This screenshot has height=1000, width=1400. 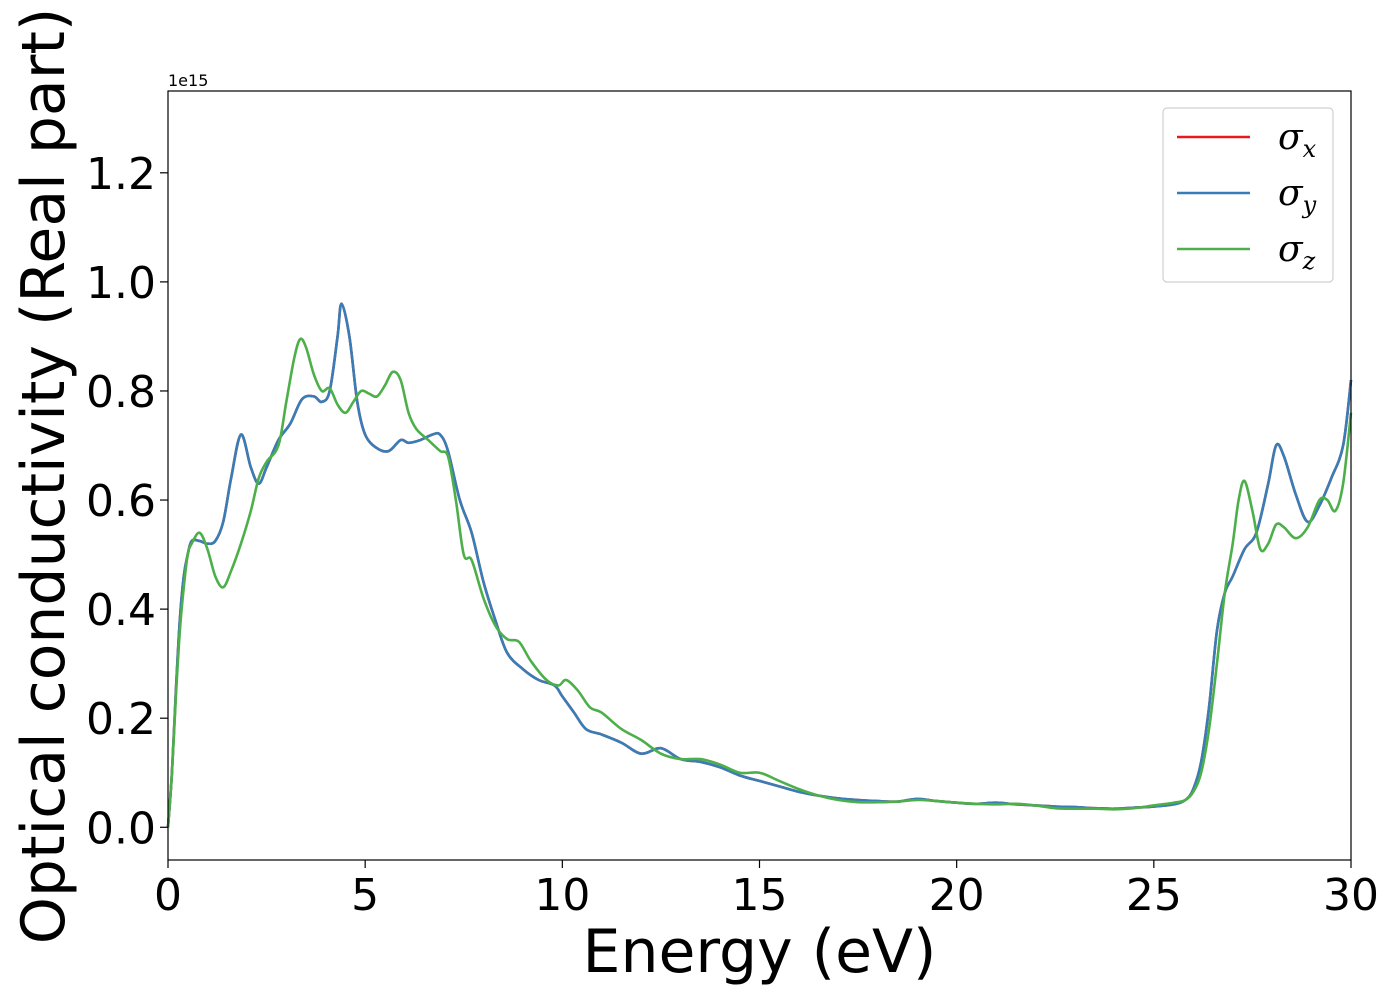 I want to click on y-tick-label: 0.8, so click(x=121, y=392).